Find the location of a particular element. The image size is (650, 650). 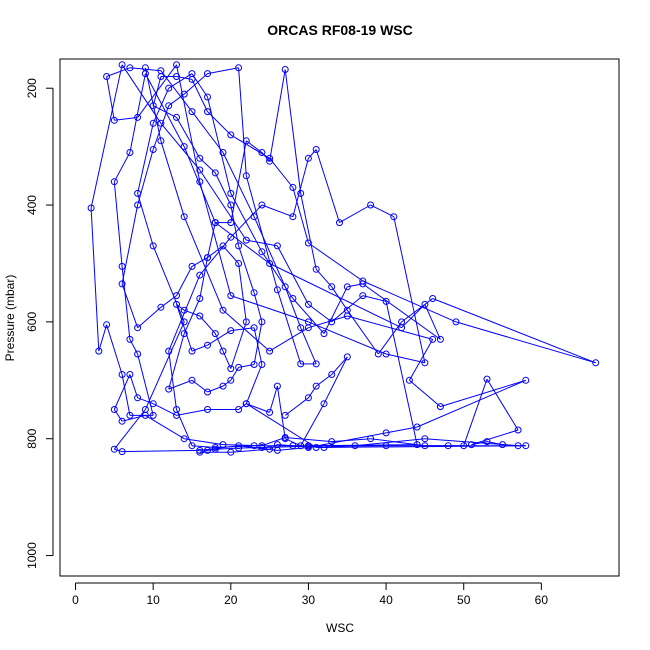

x-tick-label: 0 is located at coordinates (75, 600).